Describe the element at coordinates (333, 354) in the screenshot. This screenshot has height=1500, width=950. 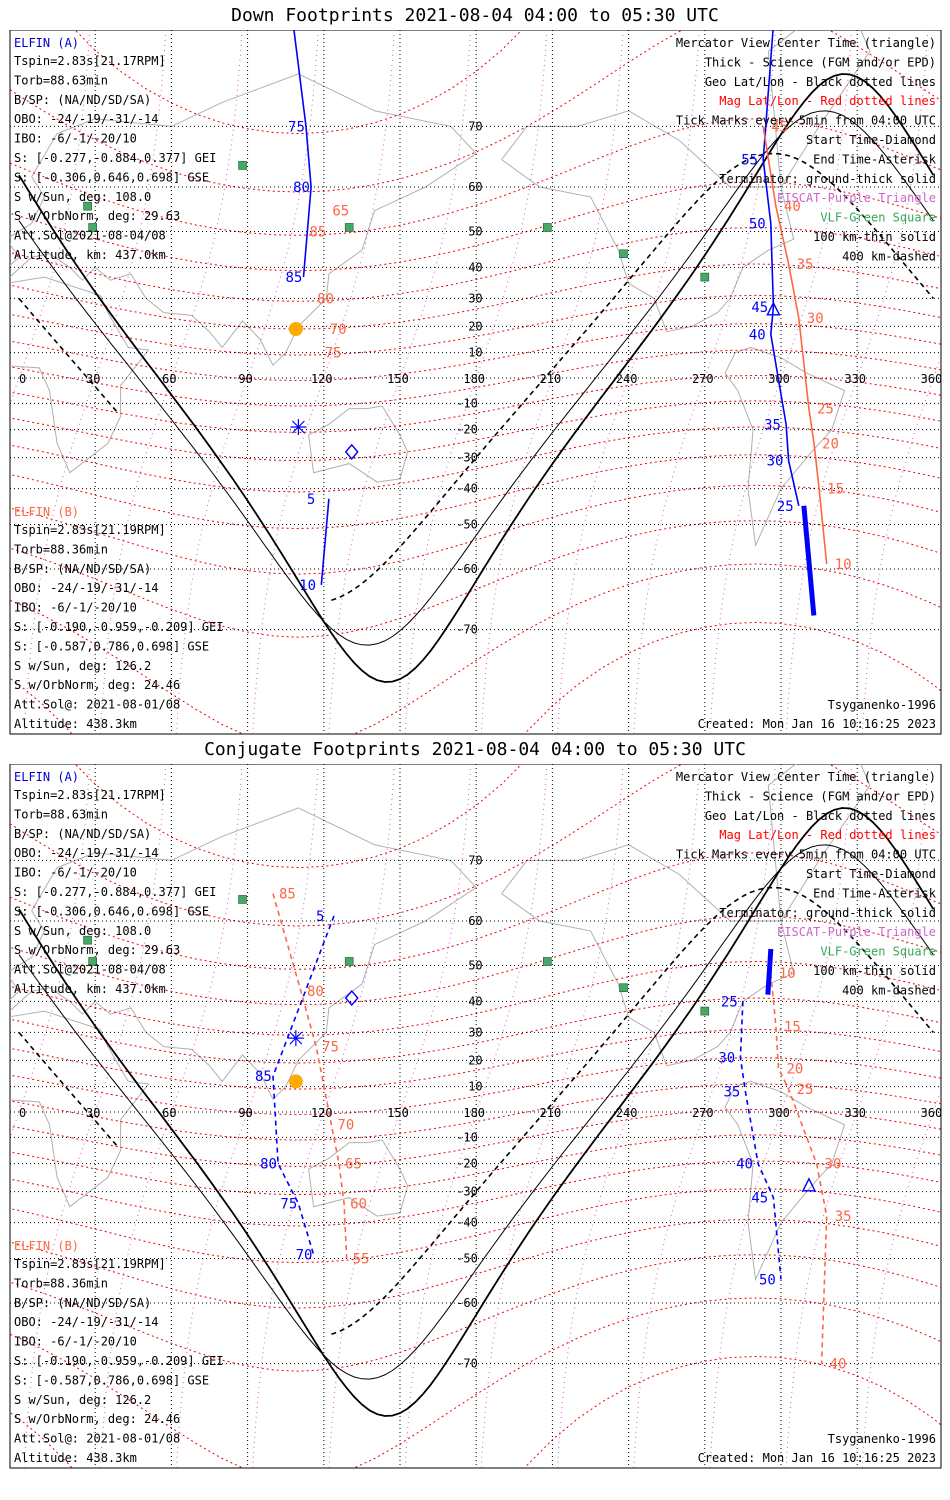
I see `elfin-b-tick-label: 75` at that location.